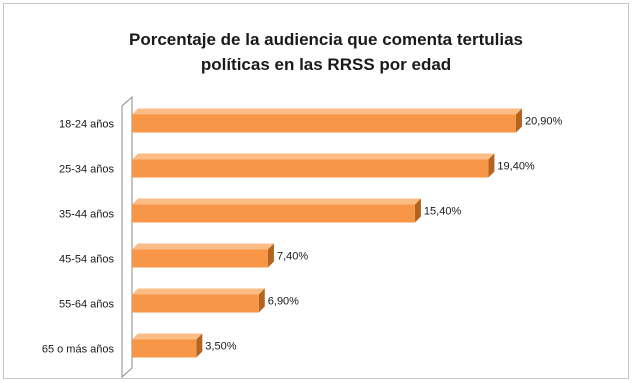 The height and width of the screenshot is (383, 632). I want to click on category-label: 35-44 años, so click(87, 215).